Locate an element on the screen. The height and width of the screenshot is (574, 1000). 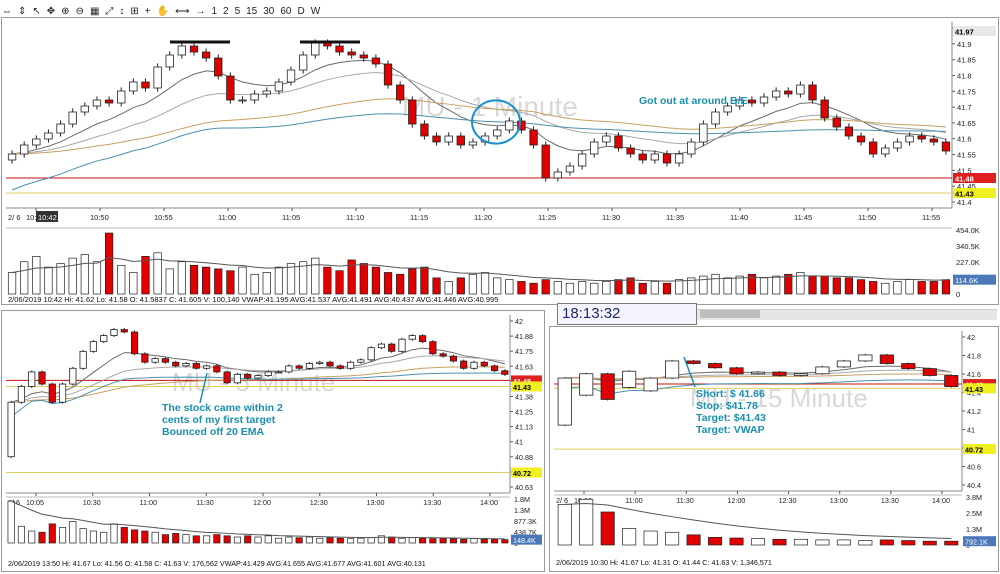
toolbar-tool-11: ✋ is located at coordinates (163, 11).